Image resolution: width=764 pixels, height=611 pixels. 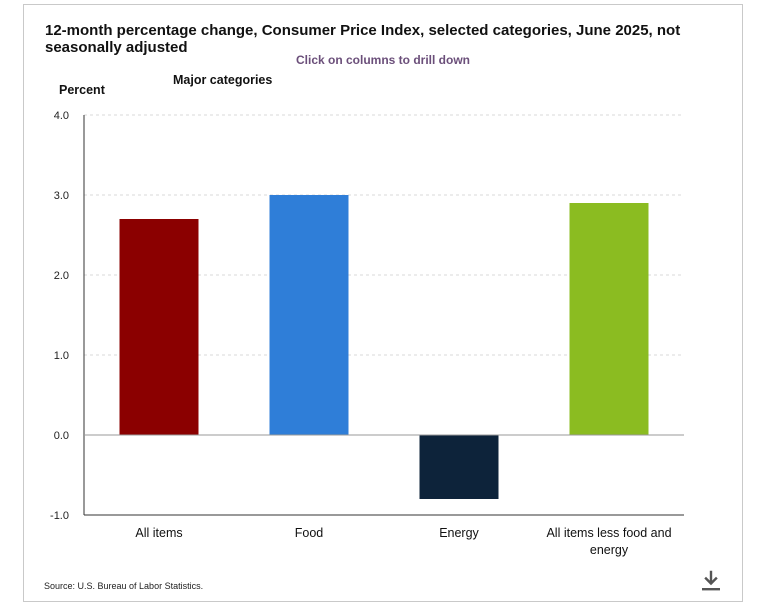 I want to click on y-tick-label: 2.0, so click(x=61, y=276).